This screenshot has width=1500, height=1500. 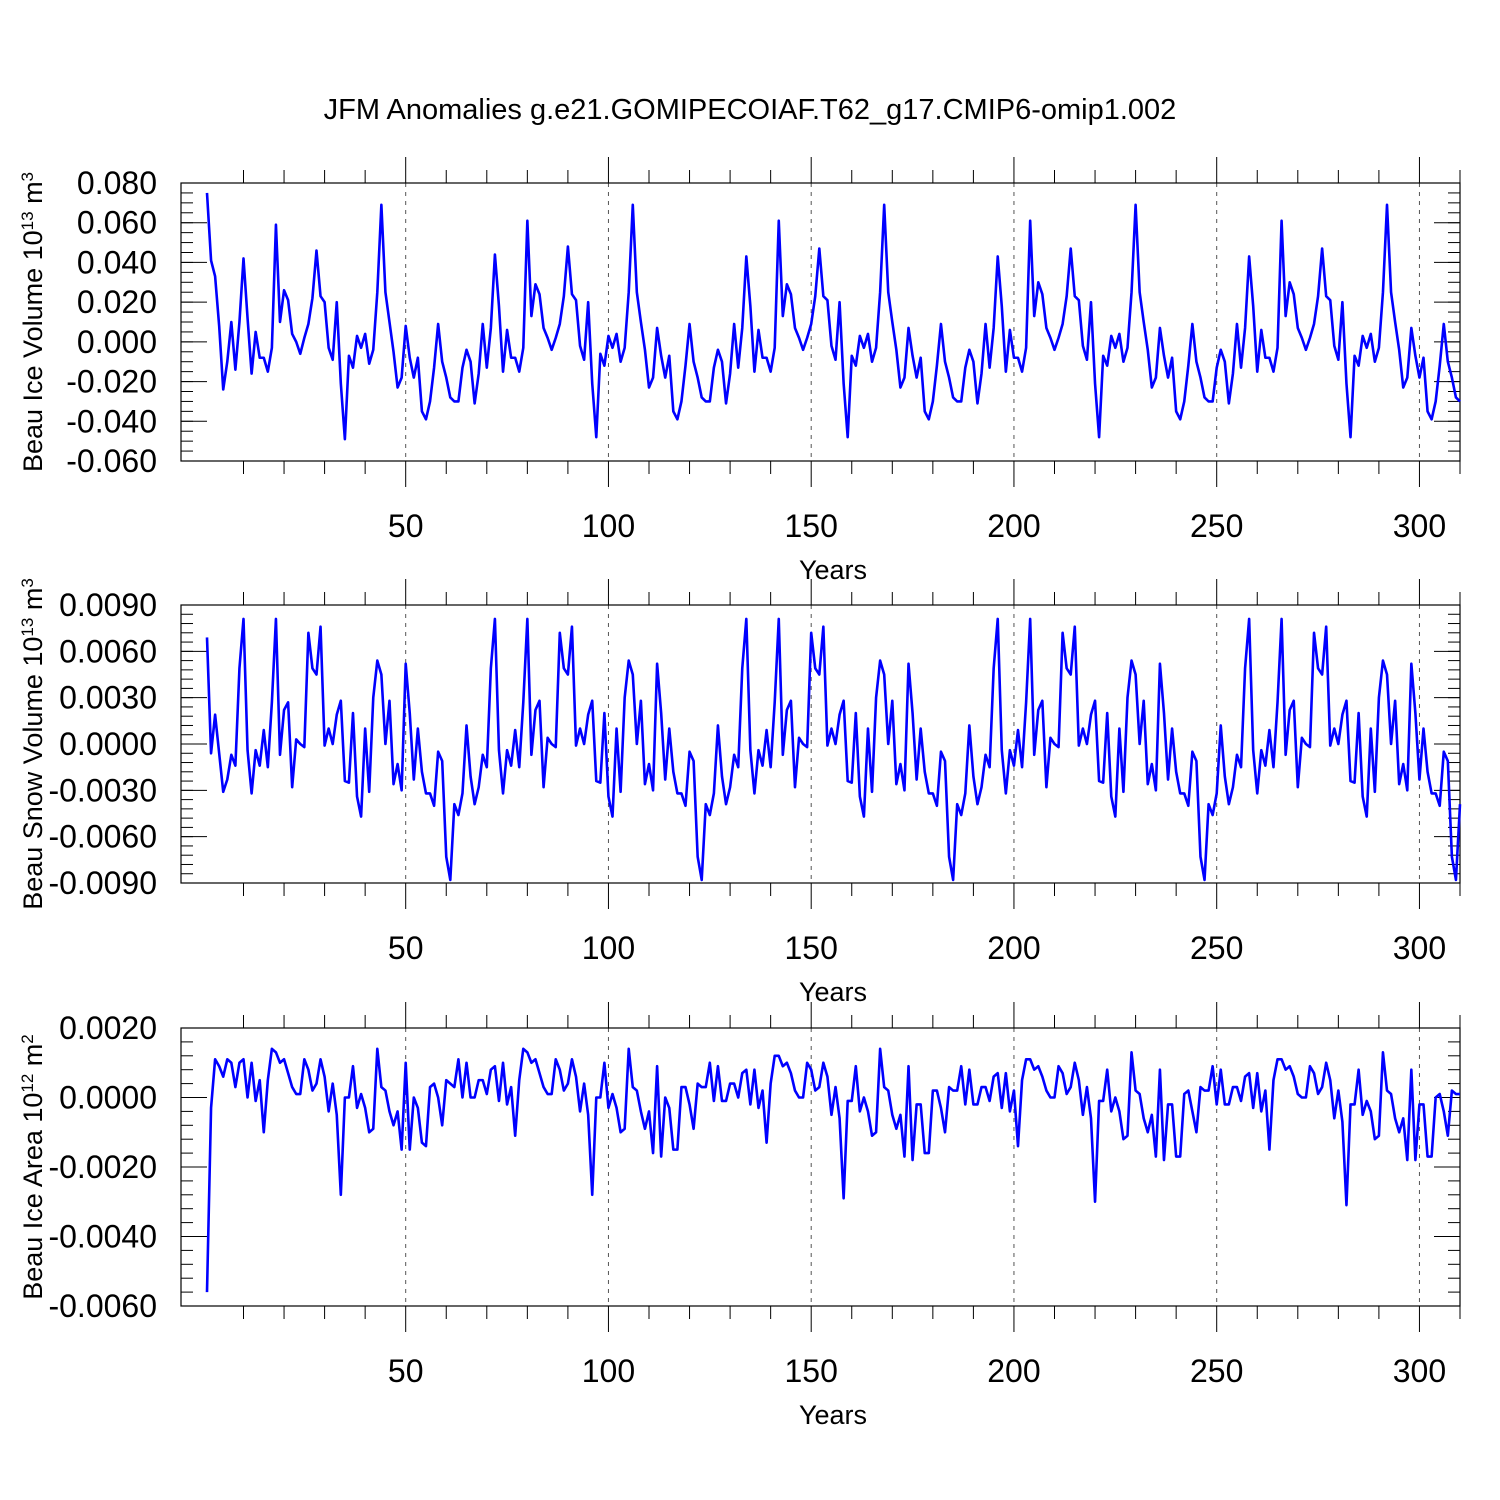 What do you see at coordinates (117, 262) in the screenshot?
I see `y-tick-label: 0.040` at bounding box center [117, 262].